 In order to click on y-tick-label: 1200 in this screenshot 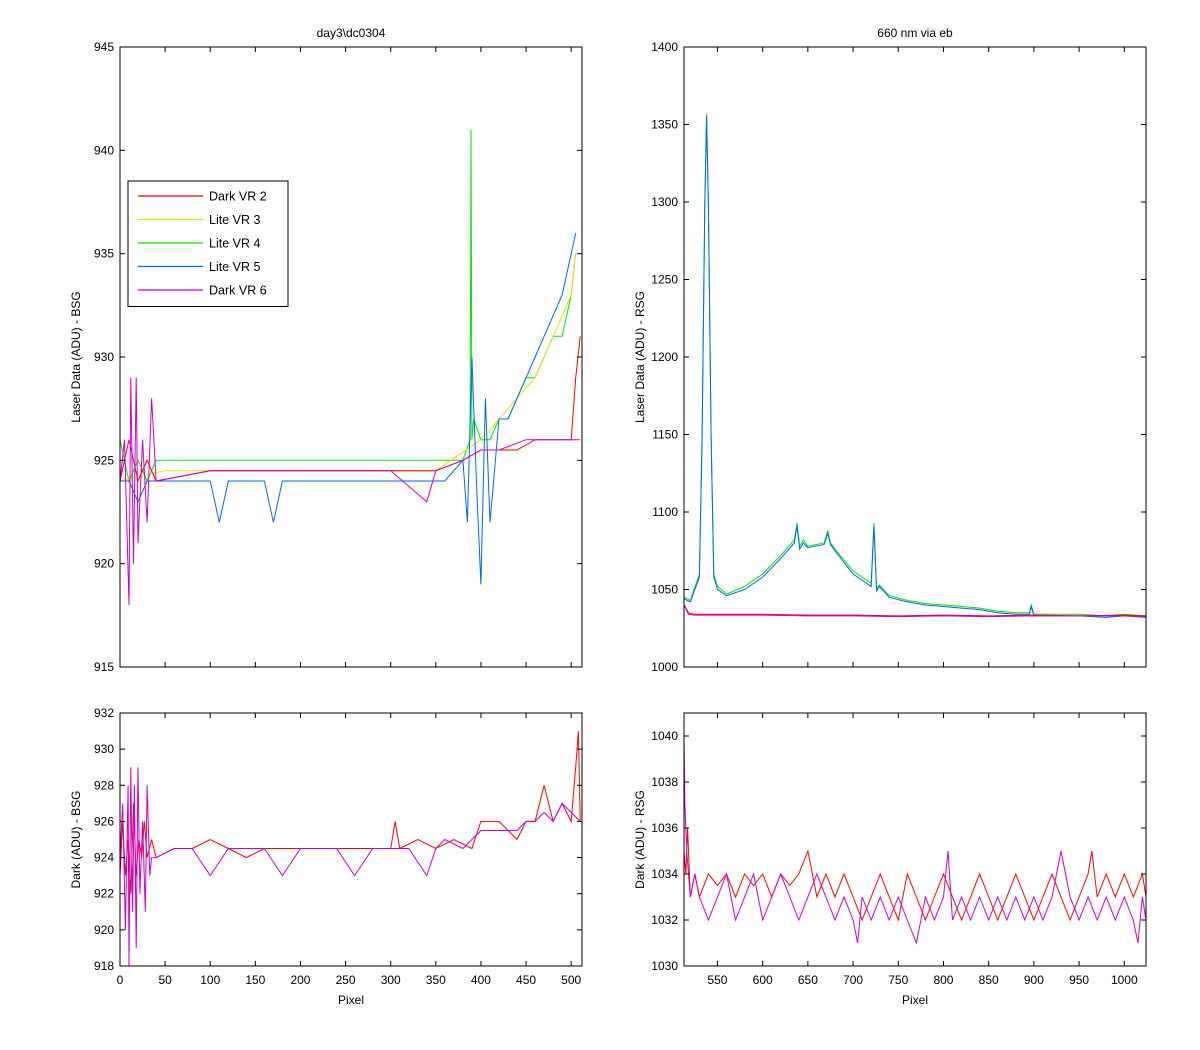, I will do `click(664, 357)`.